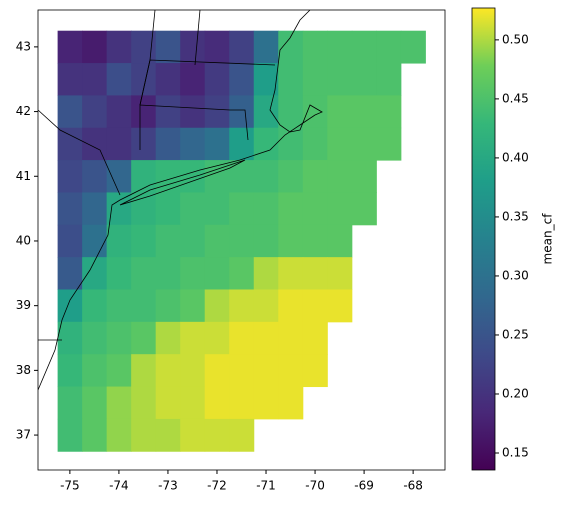  Describe the element at coordinates (515, 39) in the screenshot. I see `colorbar-tick-label: 0.50` at that location.